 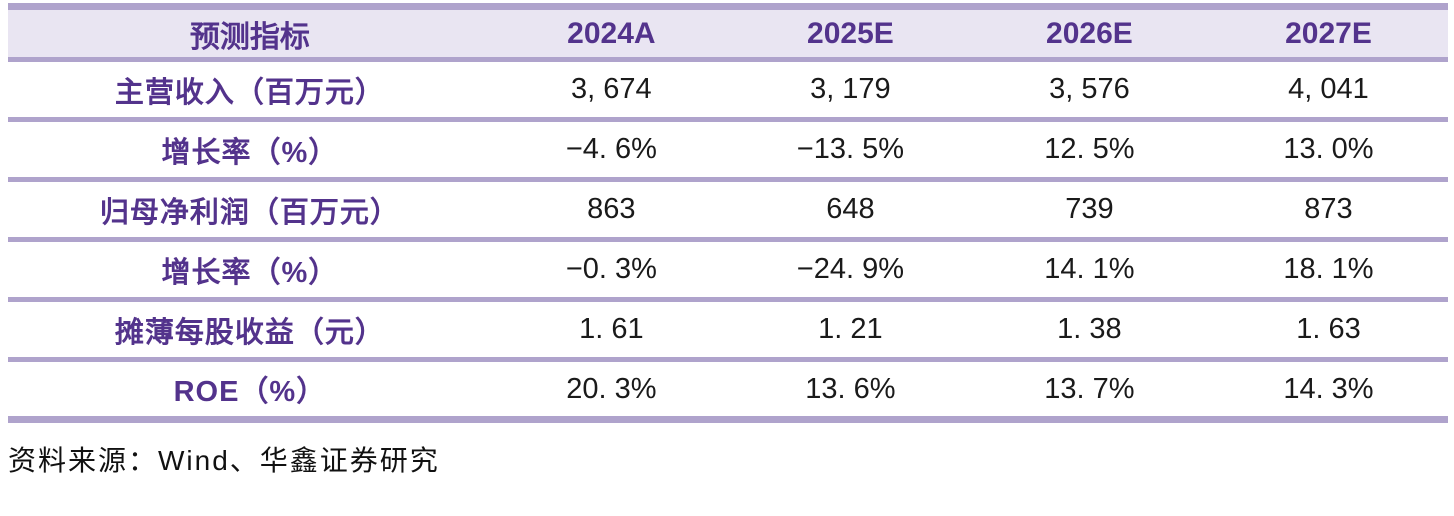 What do you see at coordinates (249, 92) in the screenshot?
I see `row-label-revenue: 主营收入（百万元）` at bounding box center [249, 92].